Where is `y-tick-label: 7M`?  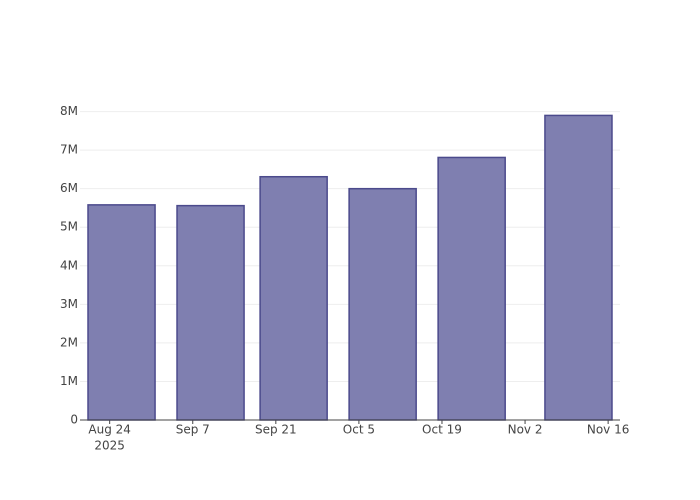
y-tick-label: 7M is located at coordinates (69, 150).